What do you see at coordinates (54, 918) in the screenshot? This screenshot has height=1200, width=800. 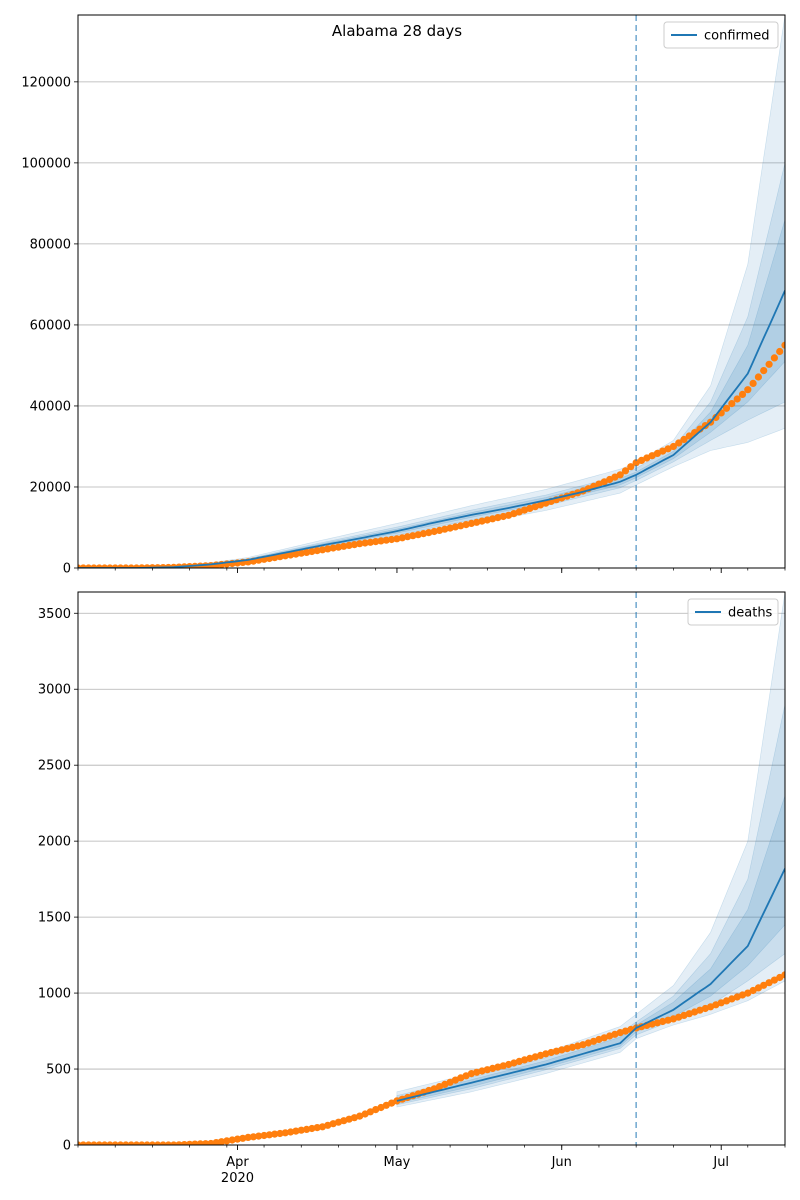 I see `y-tick-label: 1500` at bounding box center [54, 918].